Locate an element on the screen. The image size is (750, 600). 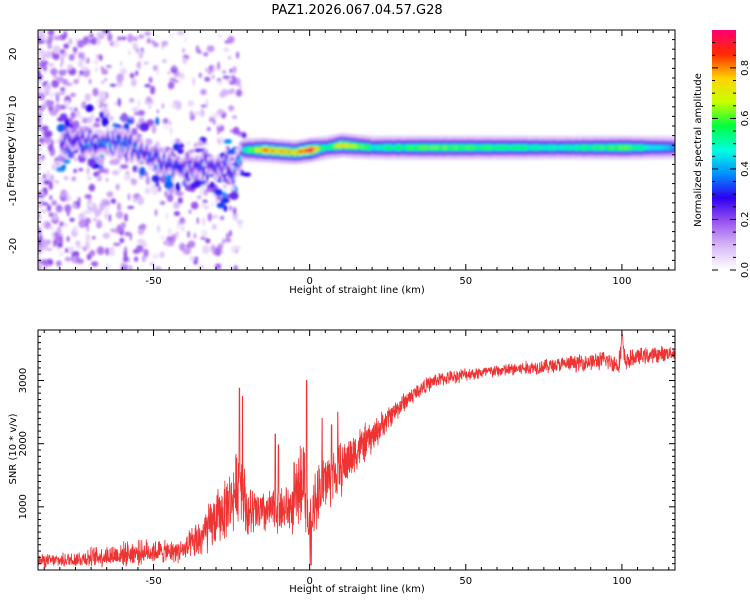
x-tick-label: 100 is located at coordinates (621, 581).